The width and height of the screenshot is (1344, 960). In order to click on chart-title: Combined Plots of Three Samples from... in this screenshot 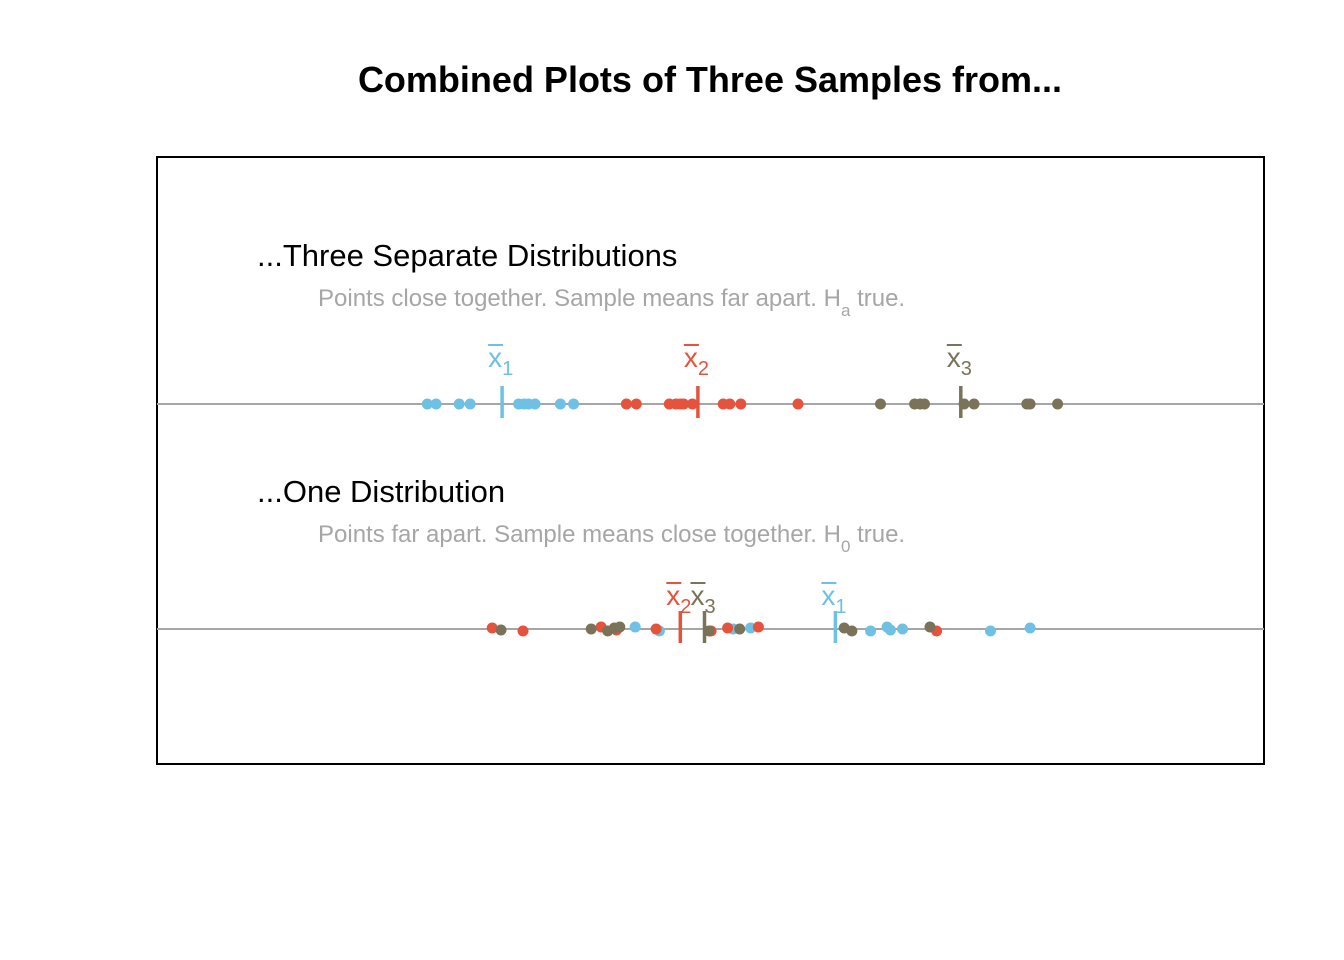, I will do `click(710, 79)`.